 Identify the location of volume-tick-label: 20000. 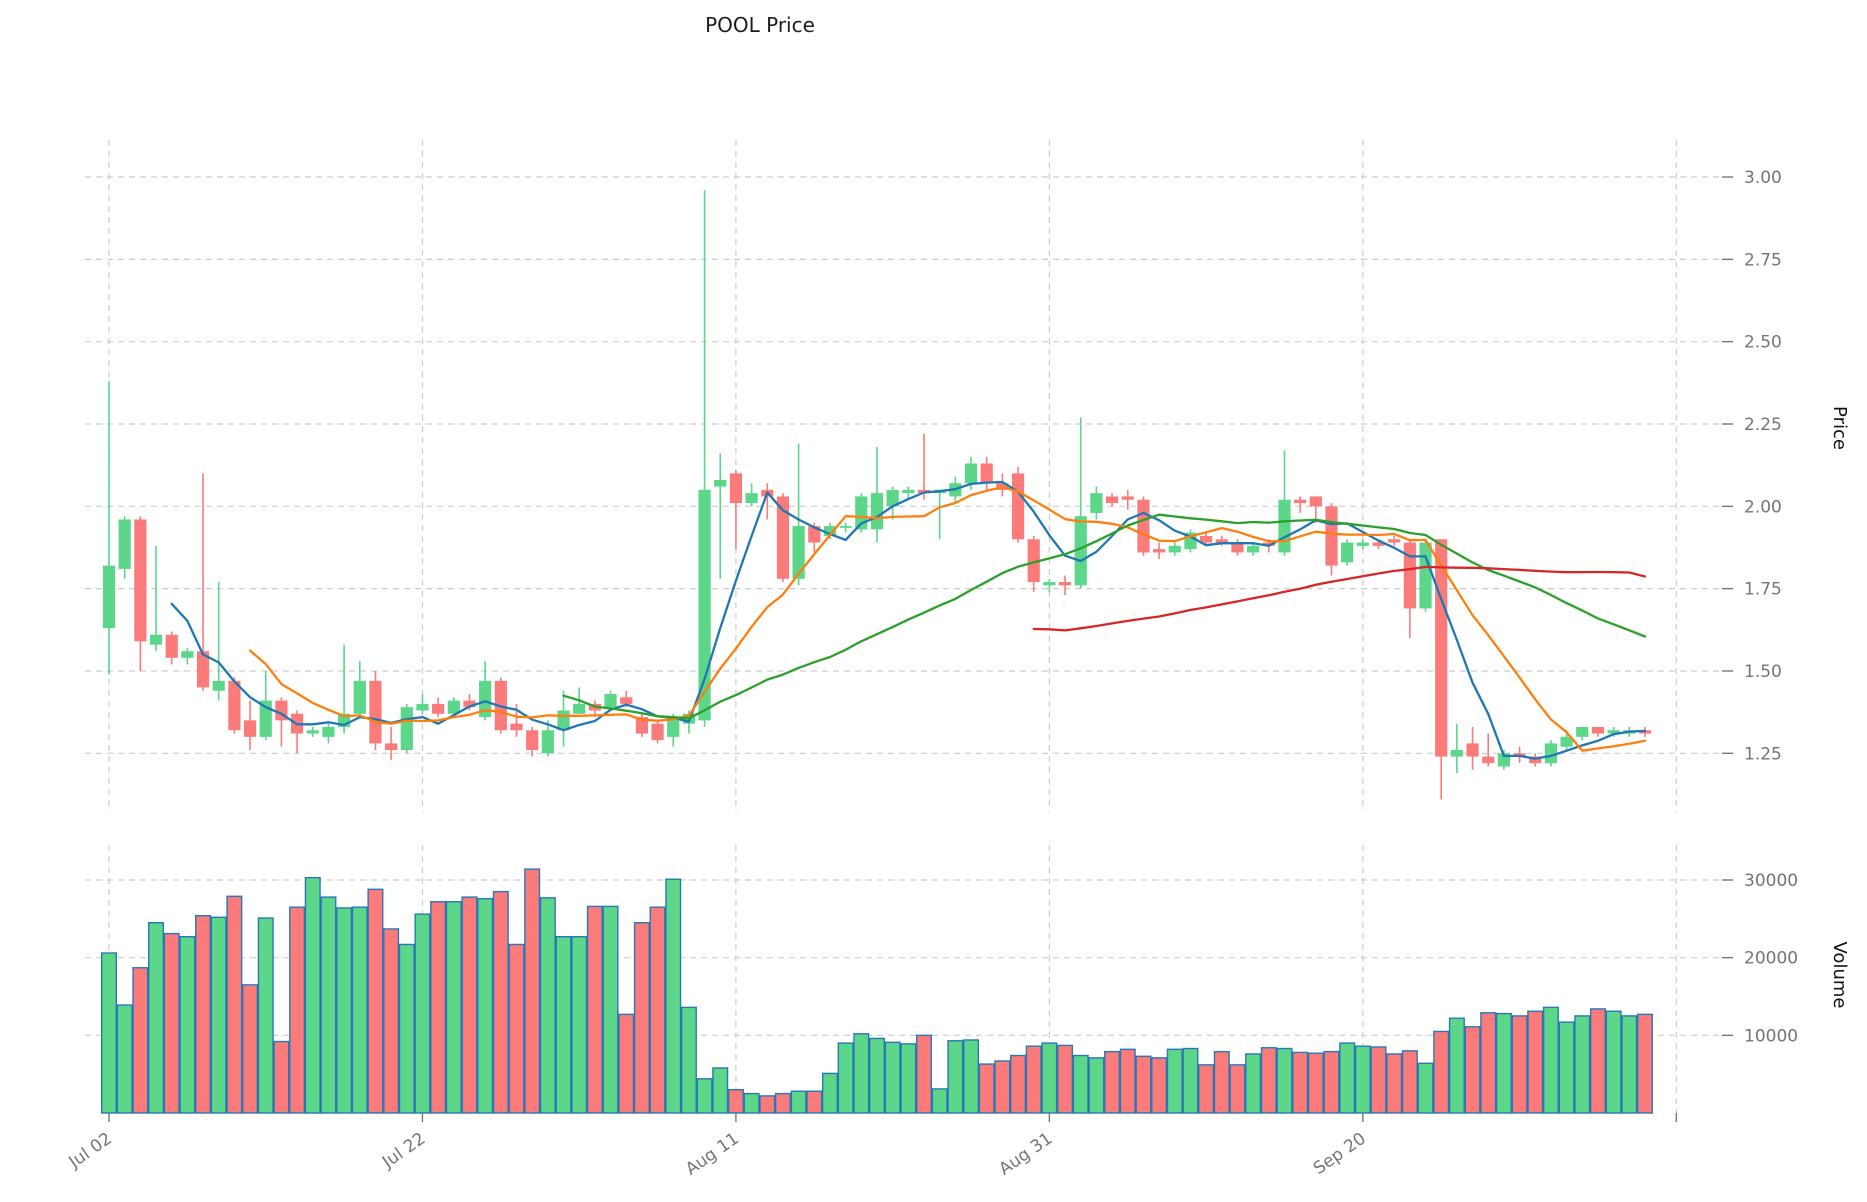
(1771, 959).